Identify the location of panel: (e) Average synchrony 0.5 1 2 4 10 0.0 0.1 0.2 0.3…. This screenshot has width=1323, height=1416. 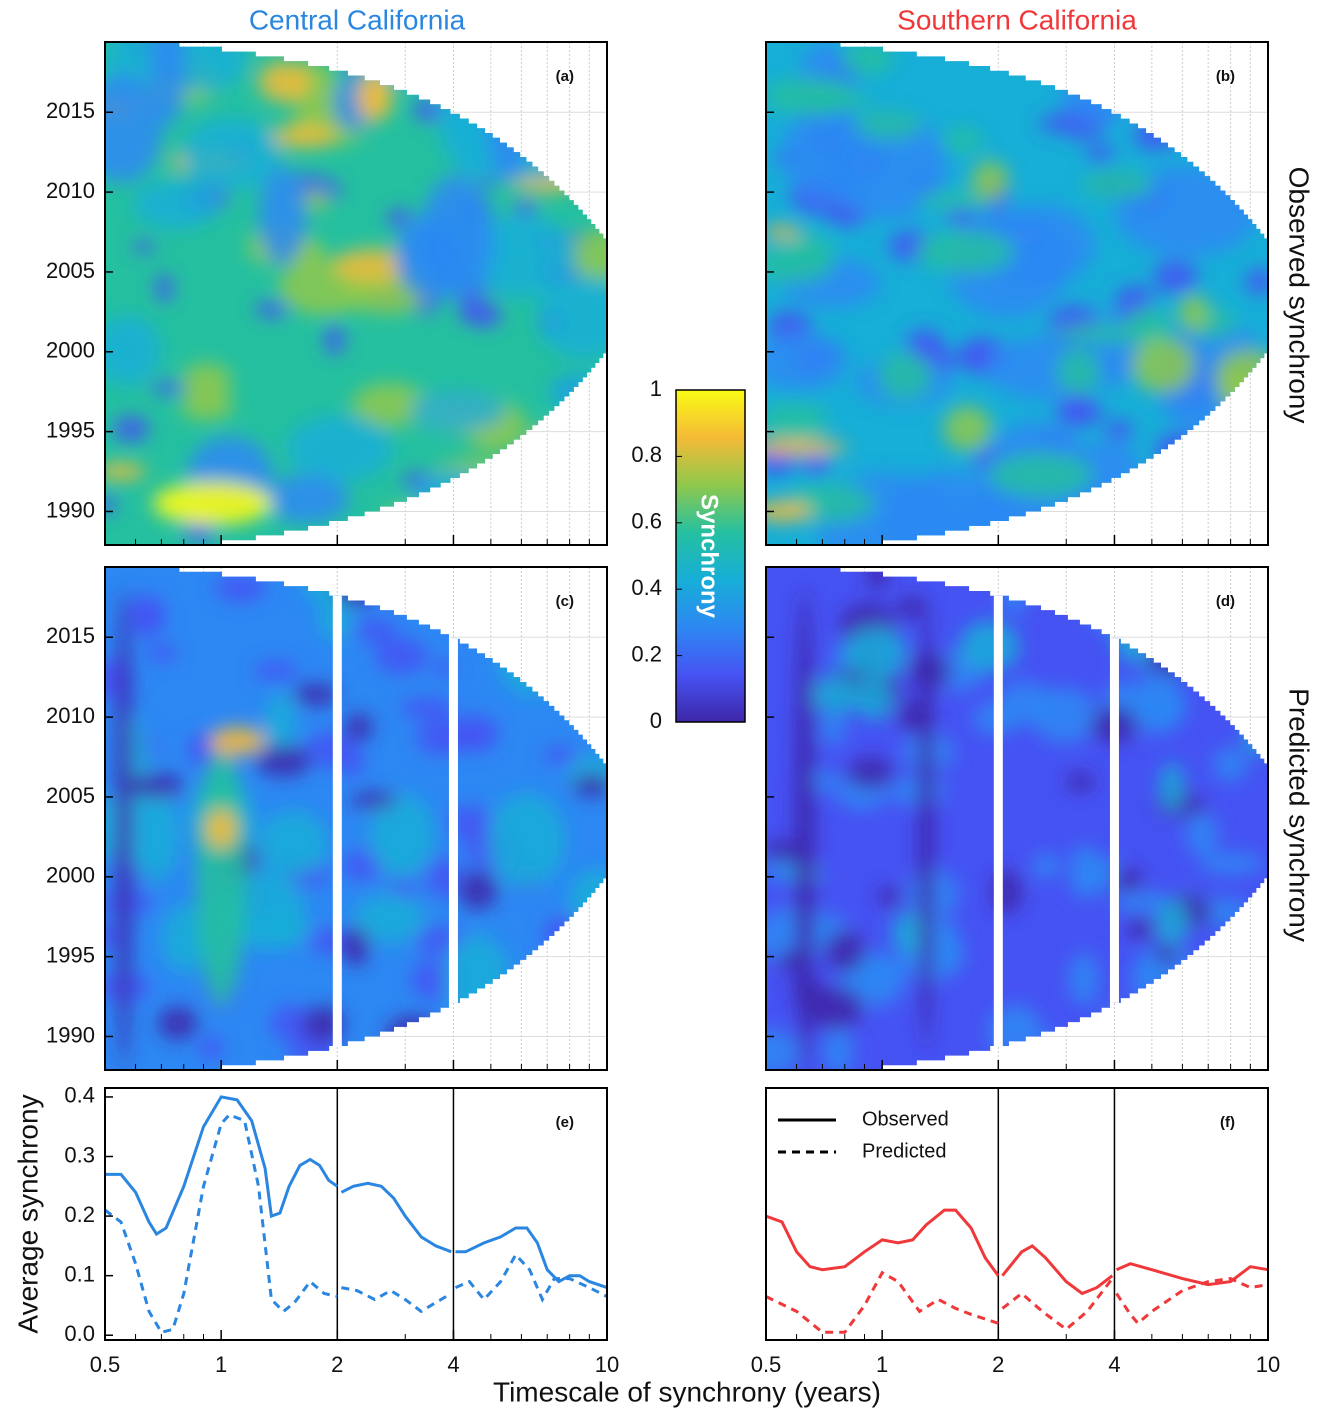
(315, 1230).